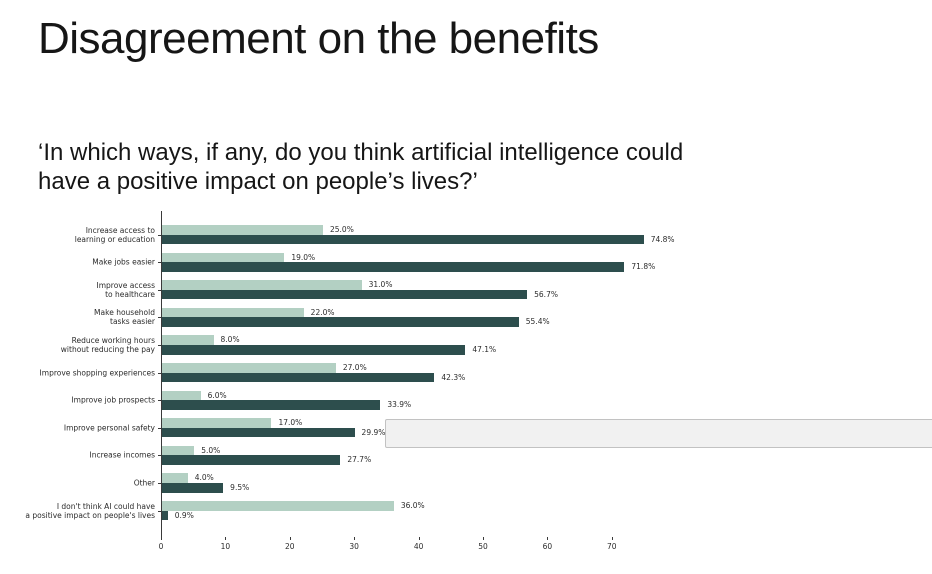  I want to click on value-label-dark-4: 47.1%, so click(484, 349).